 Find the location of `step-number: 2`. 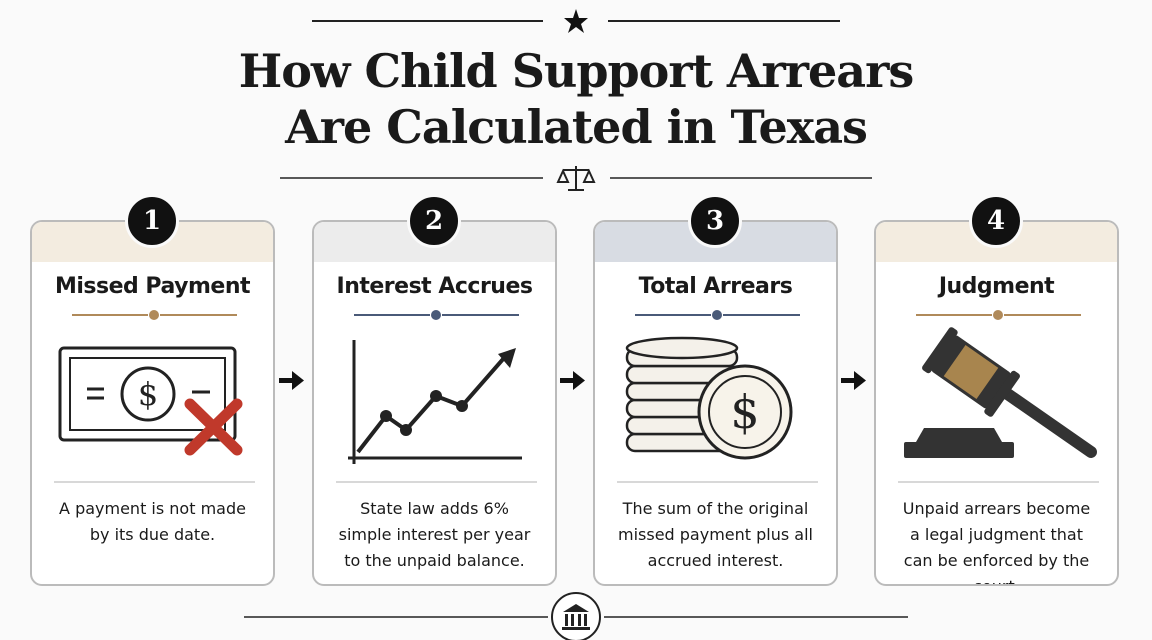

step-number: 2 is located at coordinates (434, 221).